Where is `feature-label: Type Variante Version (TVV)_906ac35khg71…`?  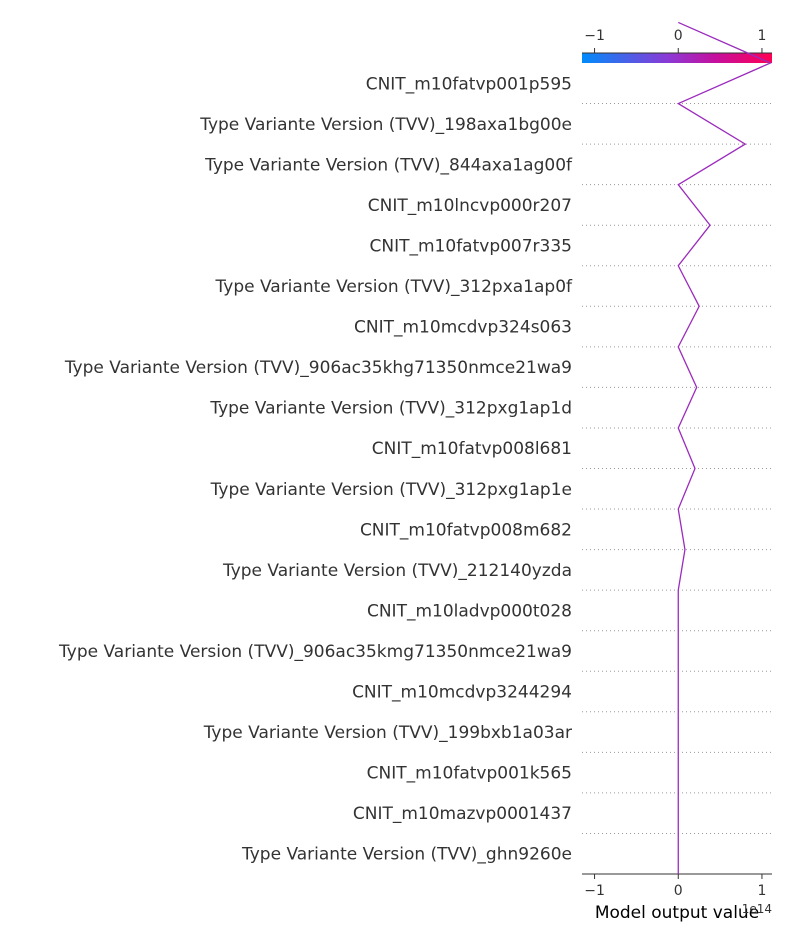
feature-label: Type Variante Version (TVV)_906ac35khg71… is located at coordinates (318, 368).